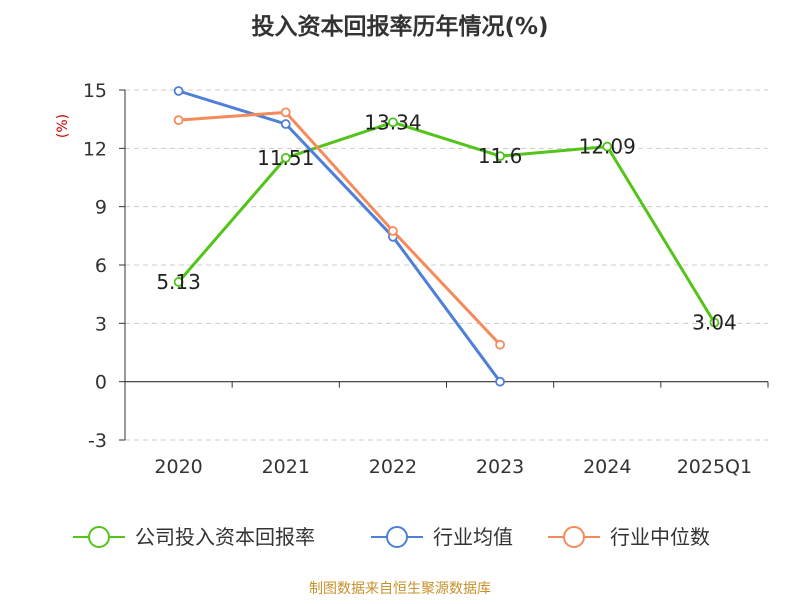  Describe the element at coordinates (393, 467) in the screenshot. I see `x-tick-label: 2022` at that location.